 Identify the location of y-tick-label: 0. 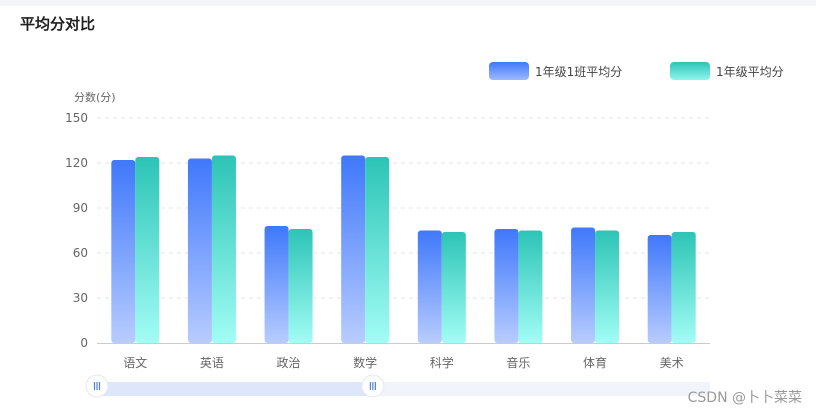
(84, 343).